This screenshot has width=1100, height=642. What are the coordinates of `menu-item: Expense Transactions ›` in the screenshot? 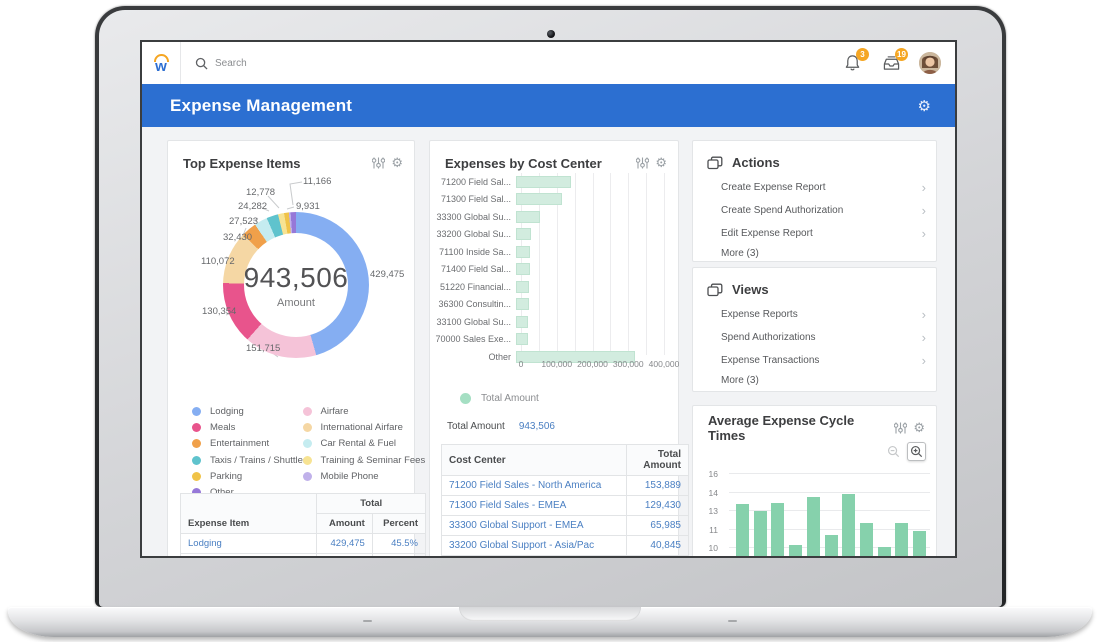 It's located at (814, 360).